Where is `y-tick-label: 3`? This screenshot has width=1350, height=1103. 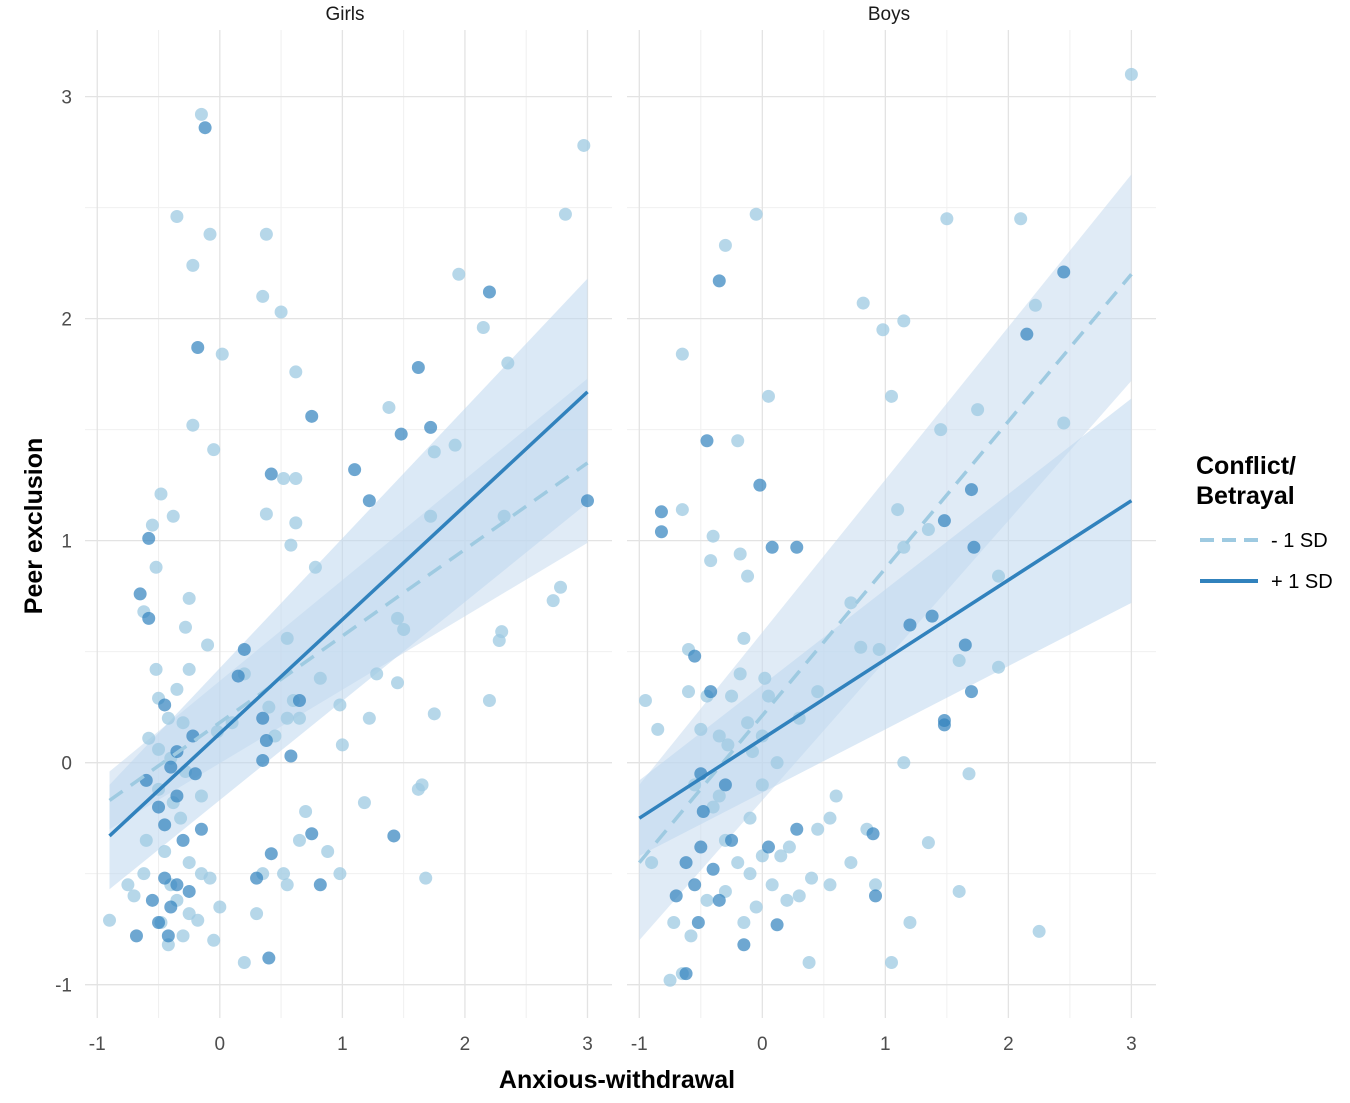
y-tick-label: 3 is located at coordinates (66, 98).